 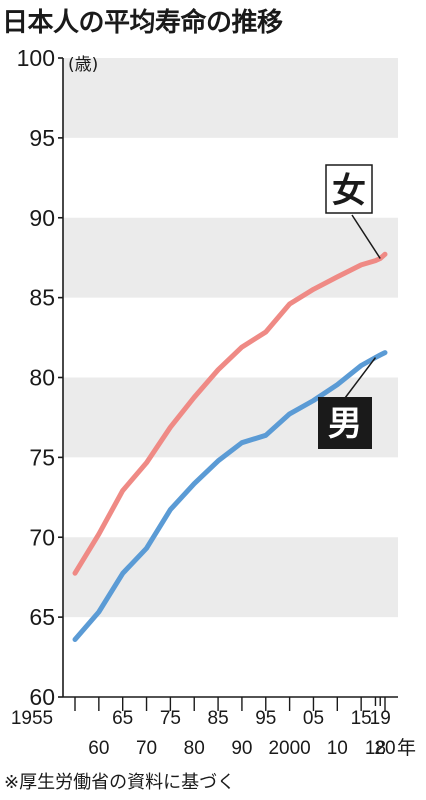 What do you see at coordinates (337, 748) in the screenshot?
I see `x-tick-label: 10` at bounding box center [337, 748].